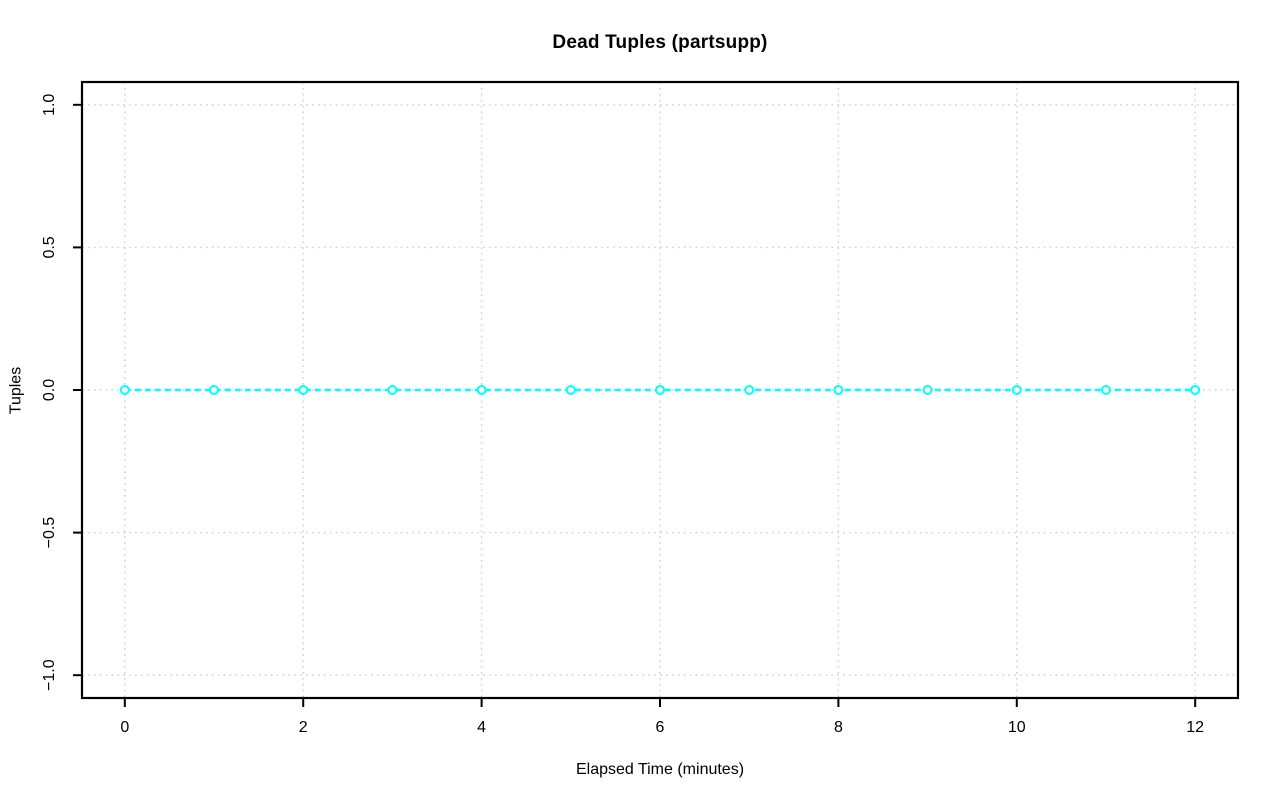 This screenshot has width=1280, height=801. I want to click on x-tick-label: 2, so click(303, 727).